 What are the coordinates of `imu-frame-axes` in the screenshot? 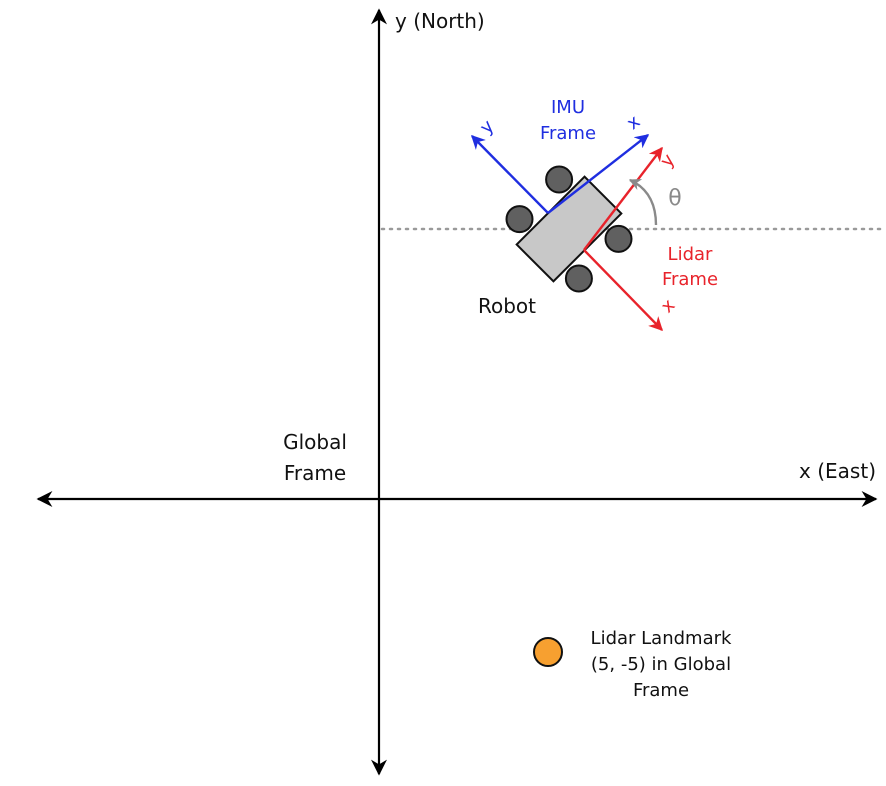 It's located at (560, 174).